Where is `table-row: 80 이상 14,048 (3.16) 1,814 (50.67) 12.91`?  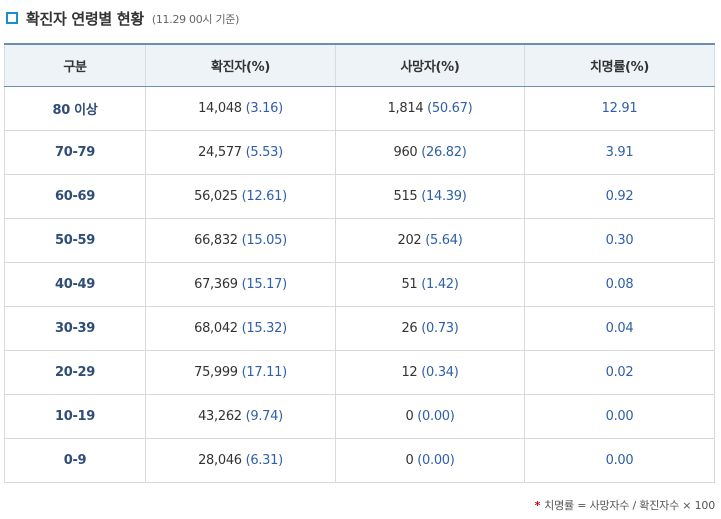
table-row: 80 이상 14,048 (3.16) 1,814 (50.67) 12.91 is located at coordinates (359, 108).